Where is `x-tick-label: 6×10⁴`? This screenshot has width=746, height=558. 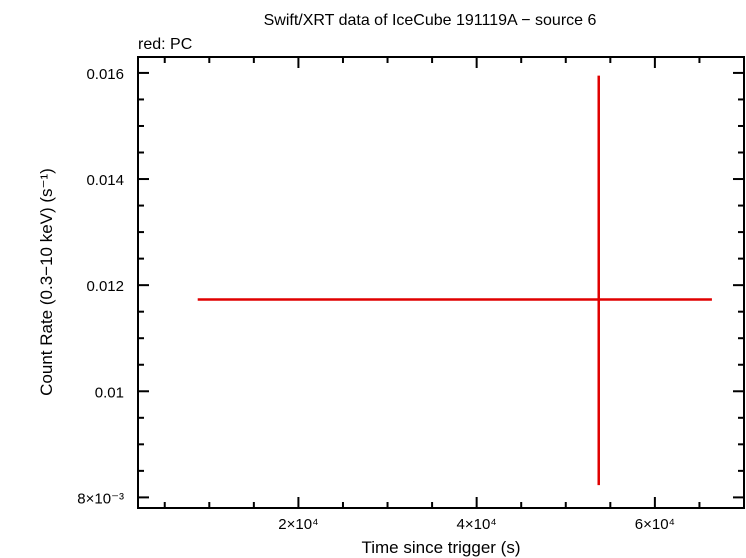
x-tick-label: 6×10⁴ is located at coordinates (655, 524).